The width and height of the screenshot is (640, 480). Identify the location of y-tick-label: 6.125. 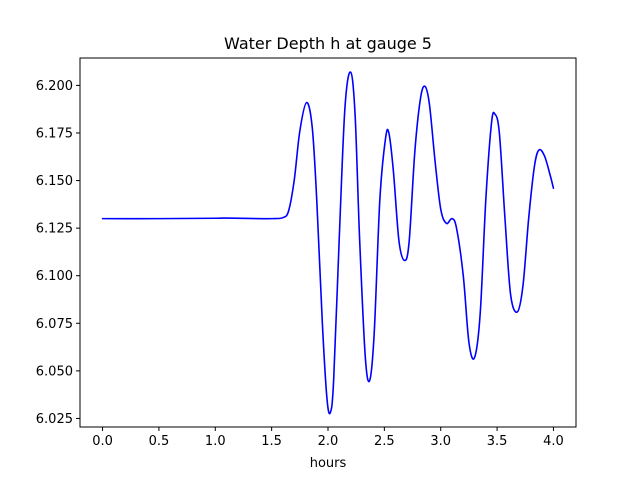
(54, 229).